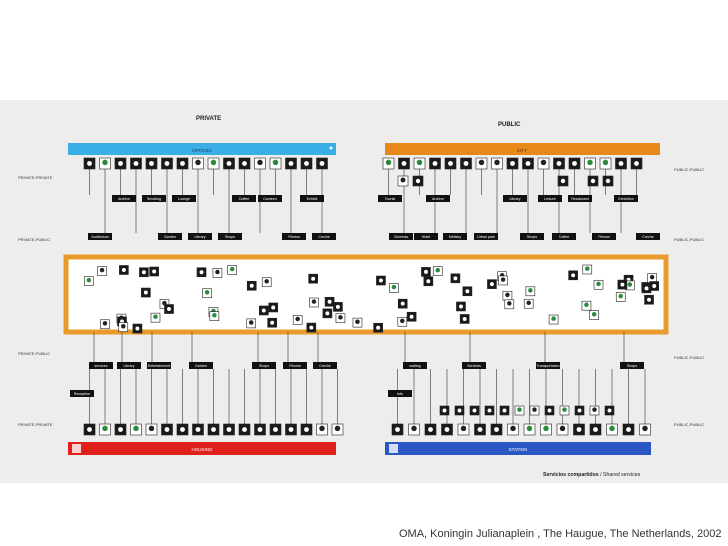 This screenshot has height=546, width=728. I want to click on office-icon-15-glyph, so click(322, 163).